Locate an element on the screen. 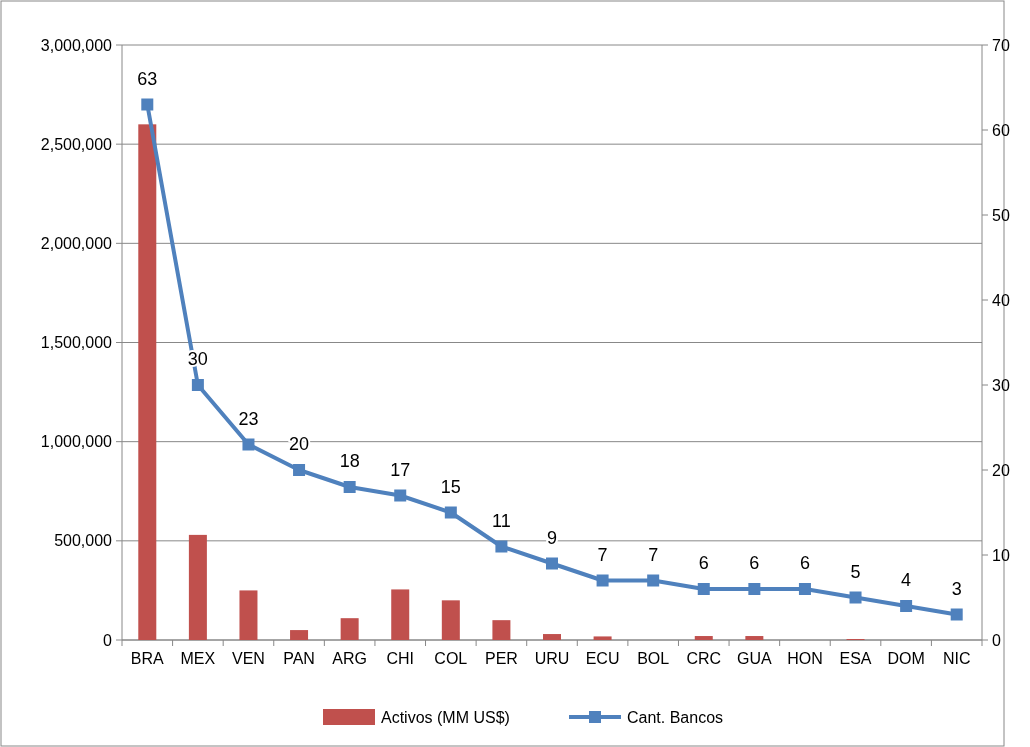 This screenshot has height=747, width=1030. data-label: 11 is located at coordinates (501, 520).